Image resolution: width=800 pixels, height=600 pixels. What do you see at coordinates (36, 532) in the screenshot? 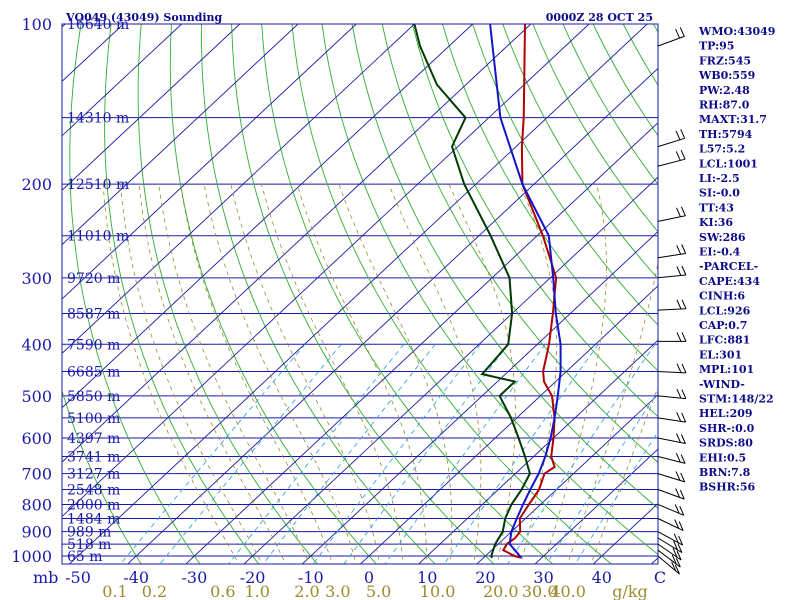
I see `pressure-label: 900` at bounding box center [36, 532].